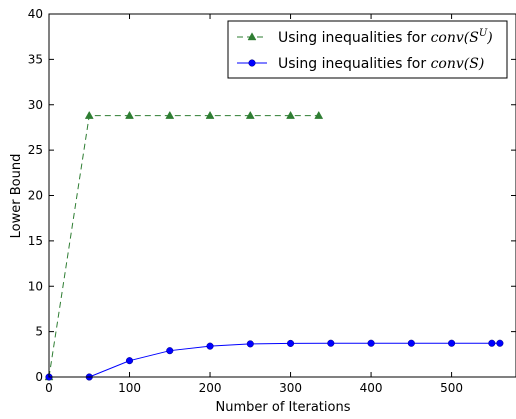  Describe the element at coordinates (129, 388) in the screenshot. I see `x-tick-label: 100` at that location.